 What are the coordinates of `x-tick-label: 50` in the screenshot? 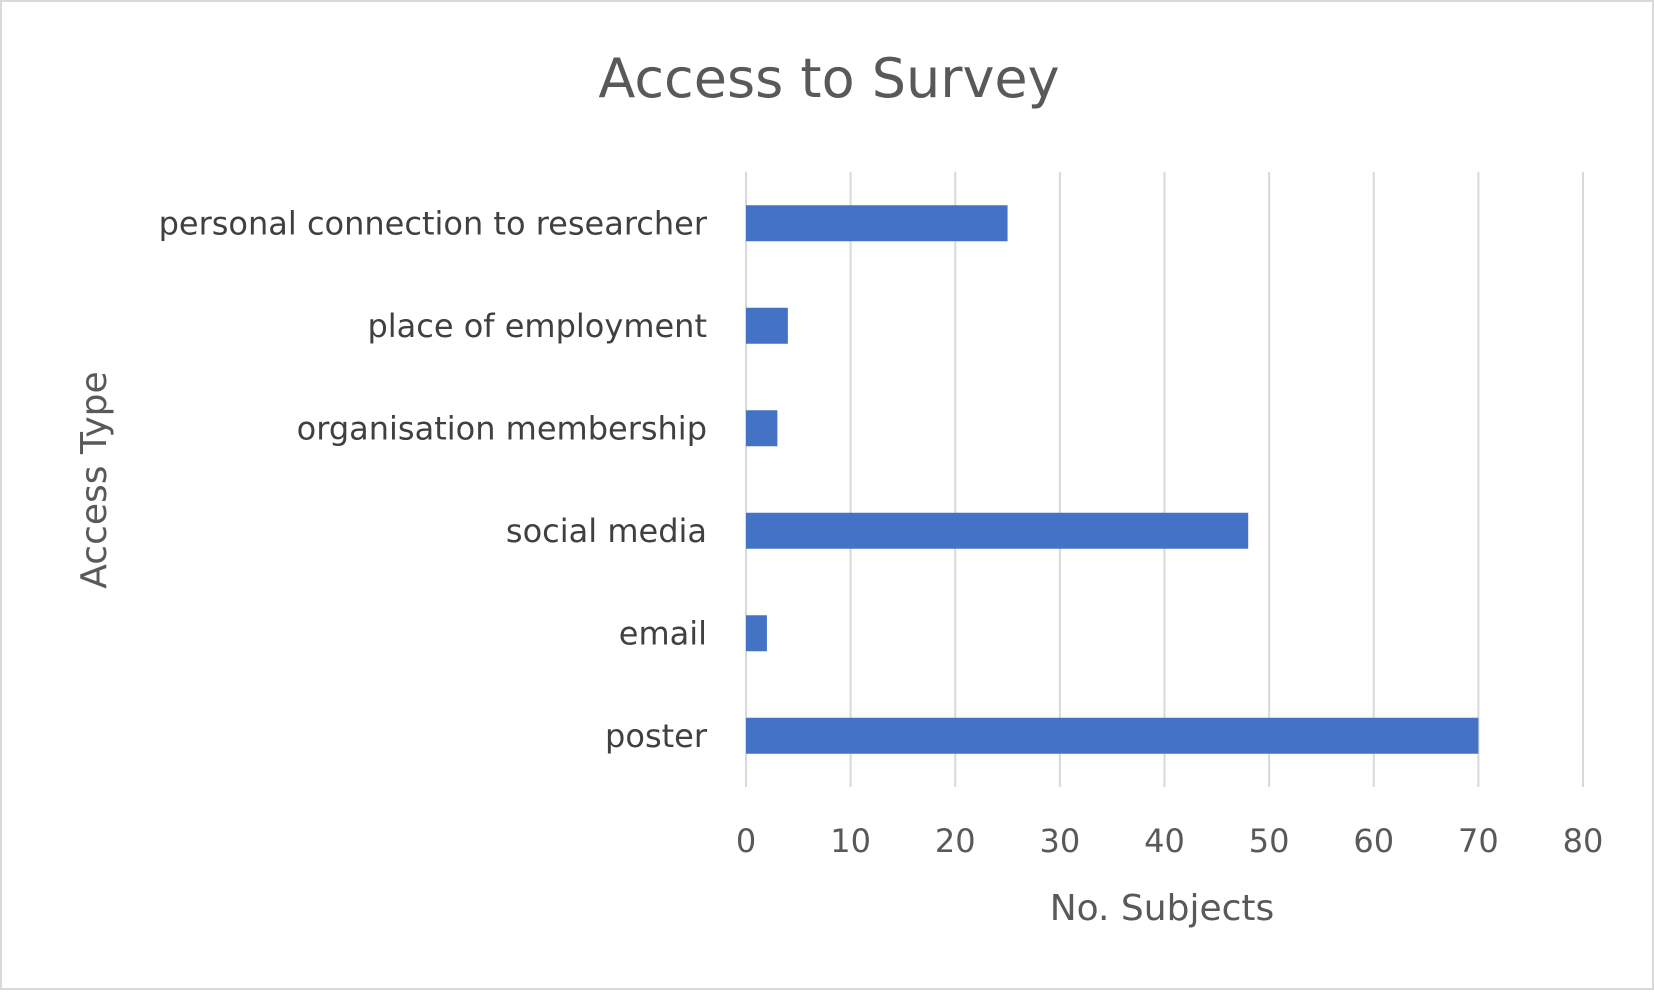 It's located at (1269, 841).